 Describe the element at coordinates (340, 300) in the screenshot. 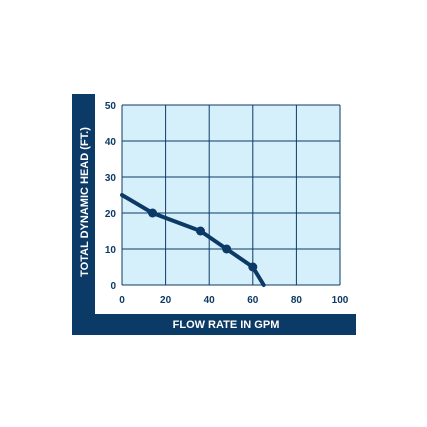

I see `x-tick-label: 100` at that location.